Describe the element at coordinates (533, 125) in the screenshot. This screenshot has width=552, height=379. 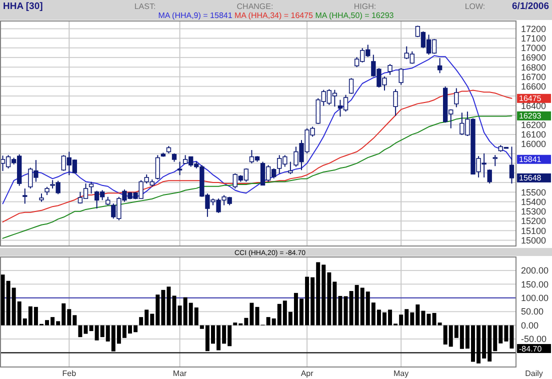
I see `y-tick-label: 16200` at that location.